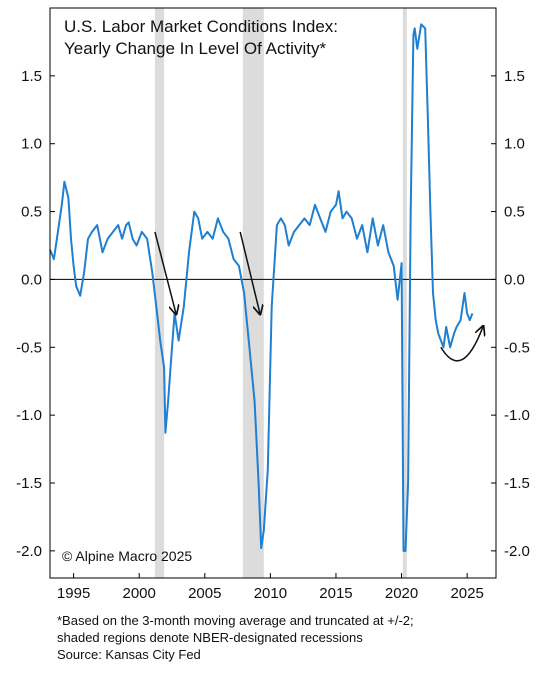 The width and height of the screenshot is (553, 684). I want to click on x-tick-label: 2020, so click(401, 593).